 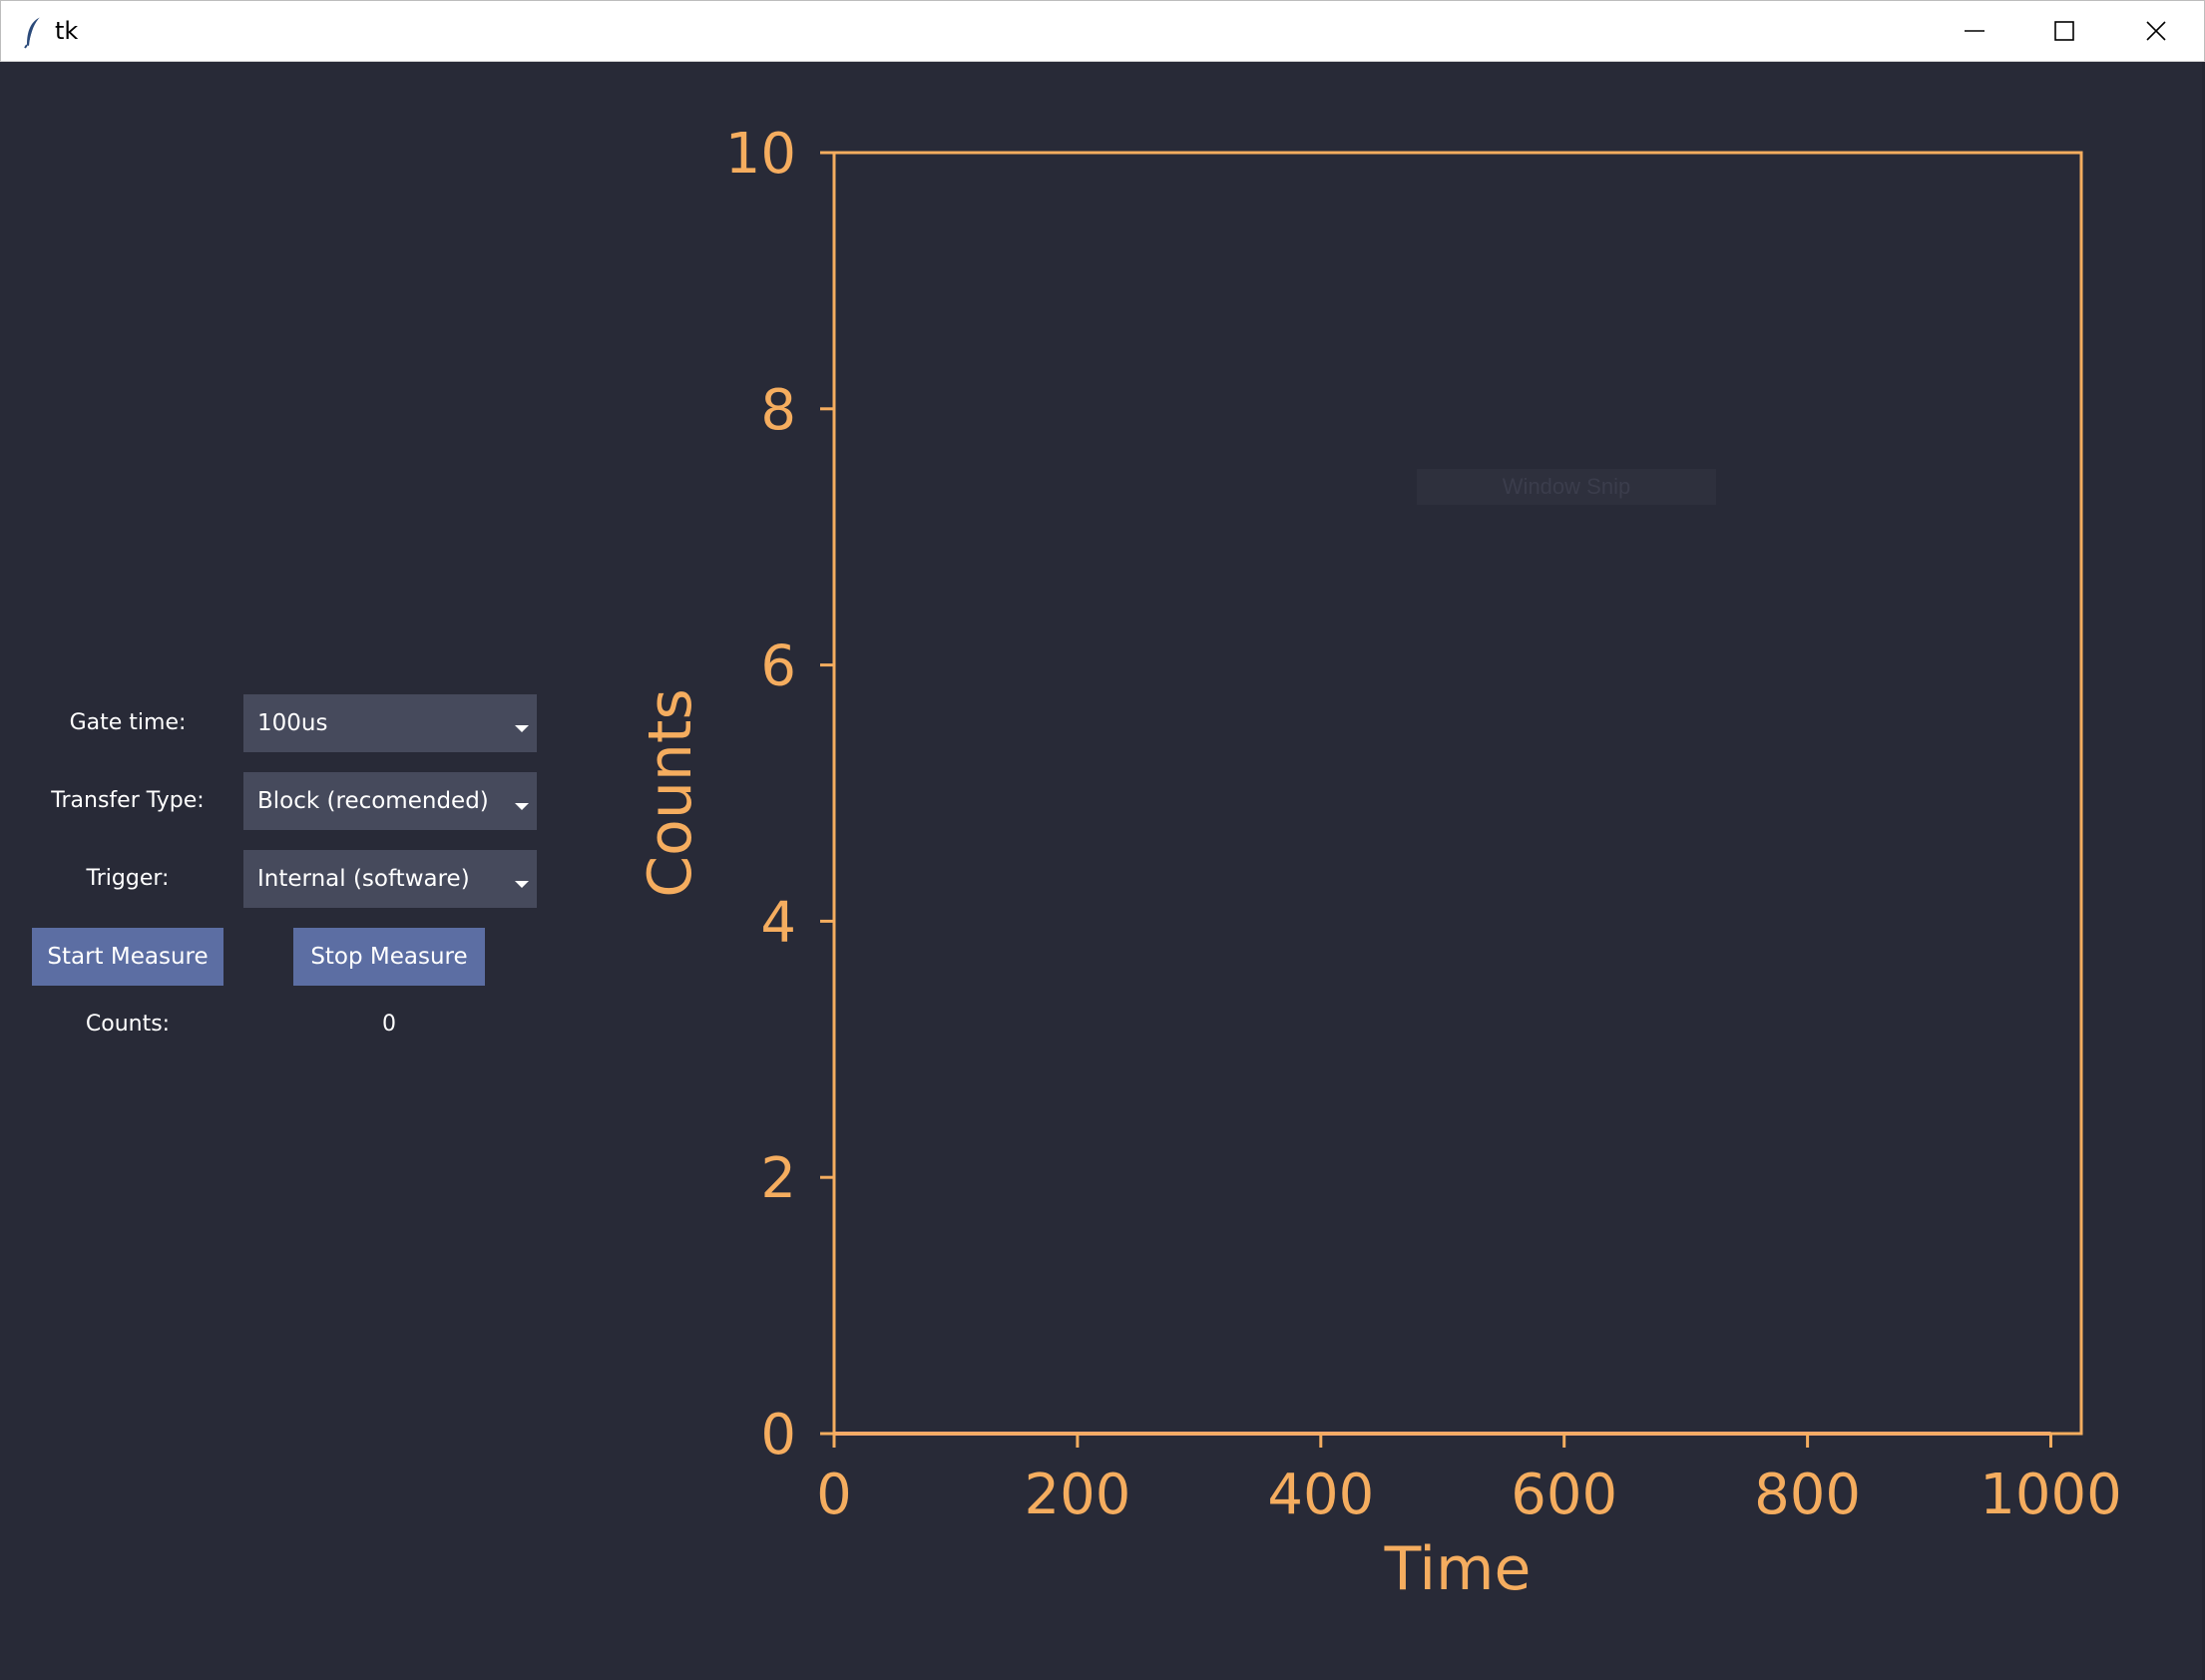 I want to click on maximize-button, so click(x=2064, y=31).